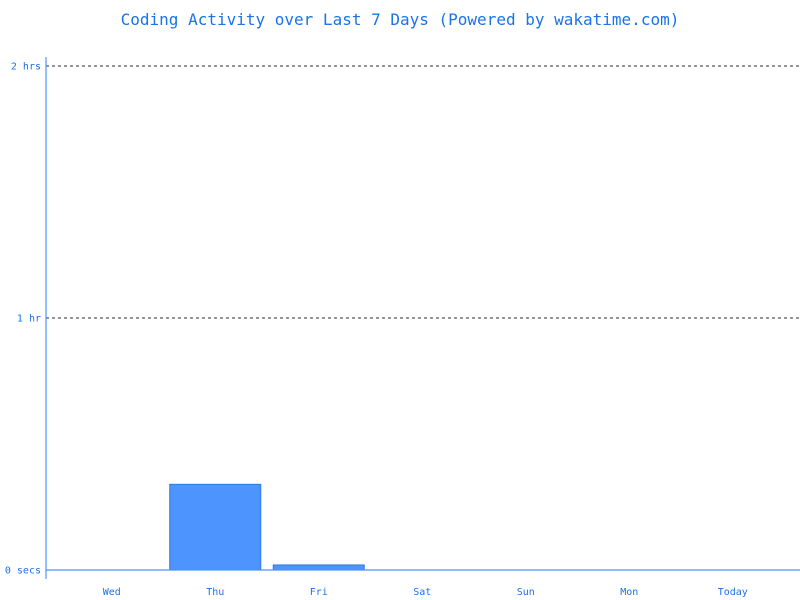  What do you see at coordinates (629, 592) in the screenshot?
I see `x-tick-label: Mon` at bounding box center [629, 592].